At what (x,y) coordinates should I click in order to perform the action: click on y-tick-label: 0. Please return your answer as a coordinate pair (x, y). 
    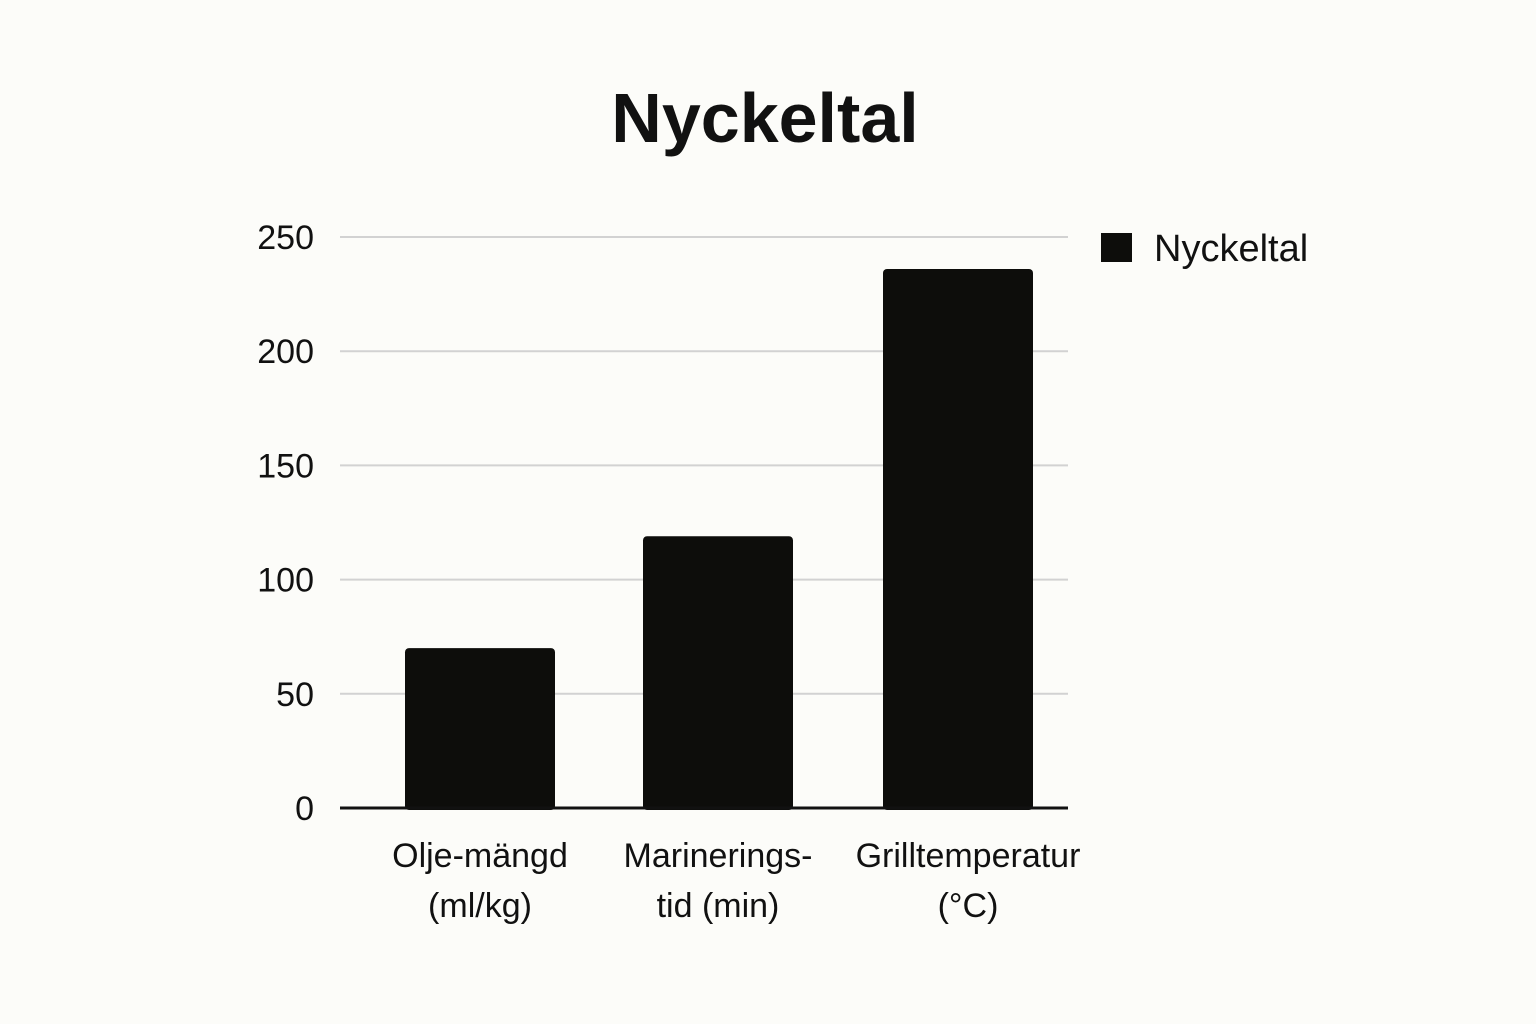
    Looking at the image, I should click on (304, 809).